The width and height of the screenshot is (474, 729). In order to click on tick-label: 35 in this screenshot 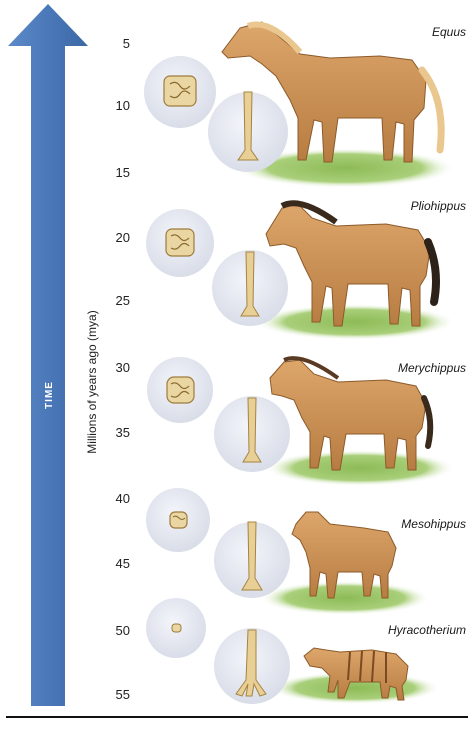, I will do `click(123, 432)`.